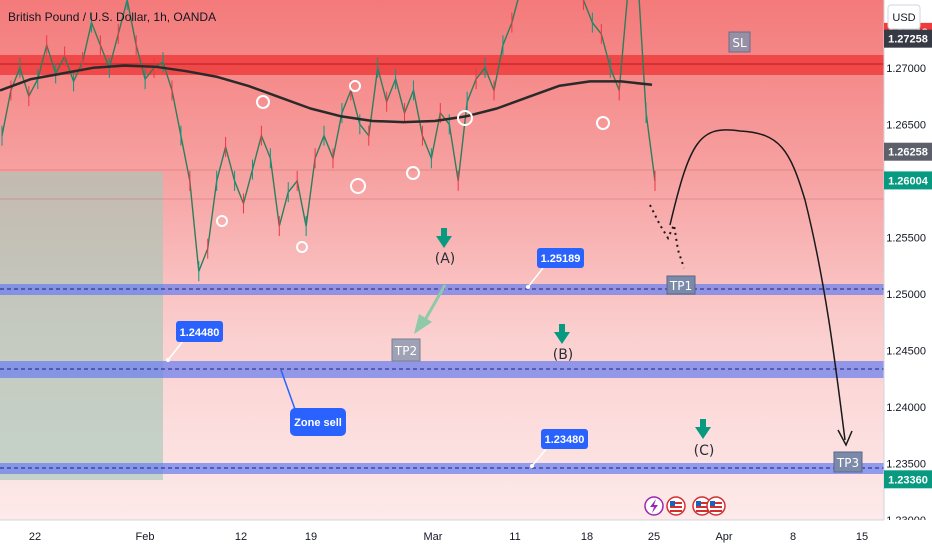  Describe the element at coordinates (563, 355) in the screenshot. I see `wave-label-b: (B)` at that location.